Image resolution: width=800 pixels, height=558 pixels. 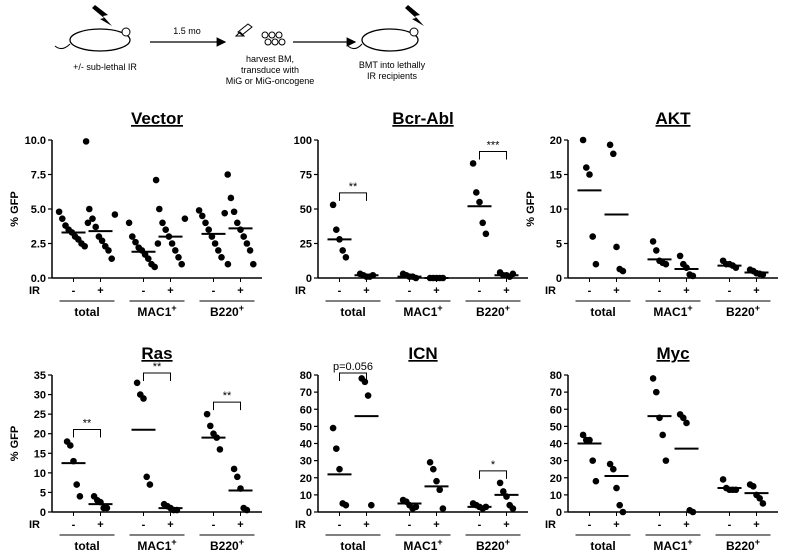 What do you see at coordinates (105, 67) in the screenshot?
I see `schematic-text: +/- sub-lethal IR` at bounding box center [105, 67].